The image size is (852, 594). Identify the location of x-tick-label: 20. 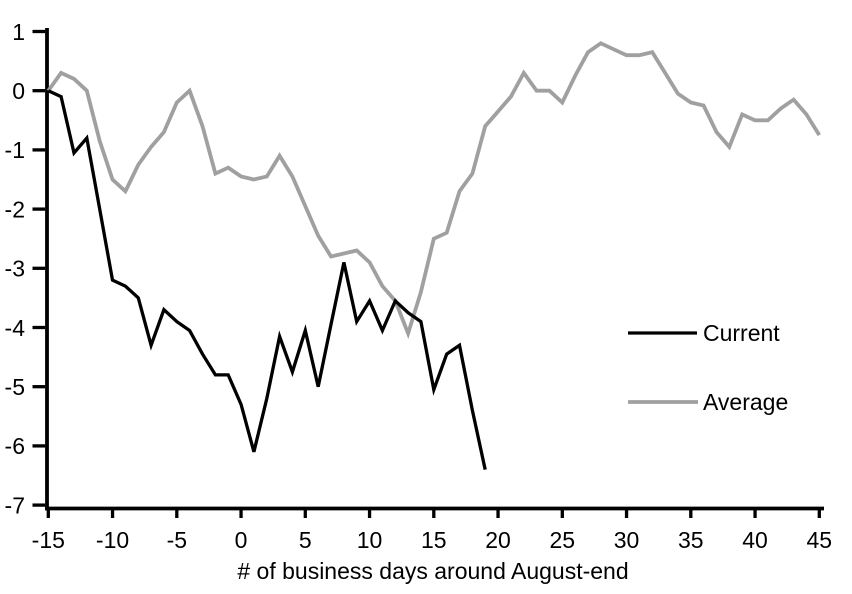
(498, 540).